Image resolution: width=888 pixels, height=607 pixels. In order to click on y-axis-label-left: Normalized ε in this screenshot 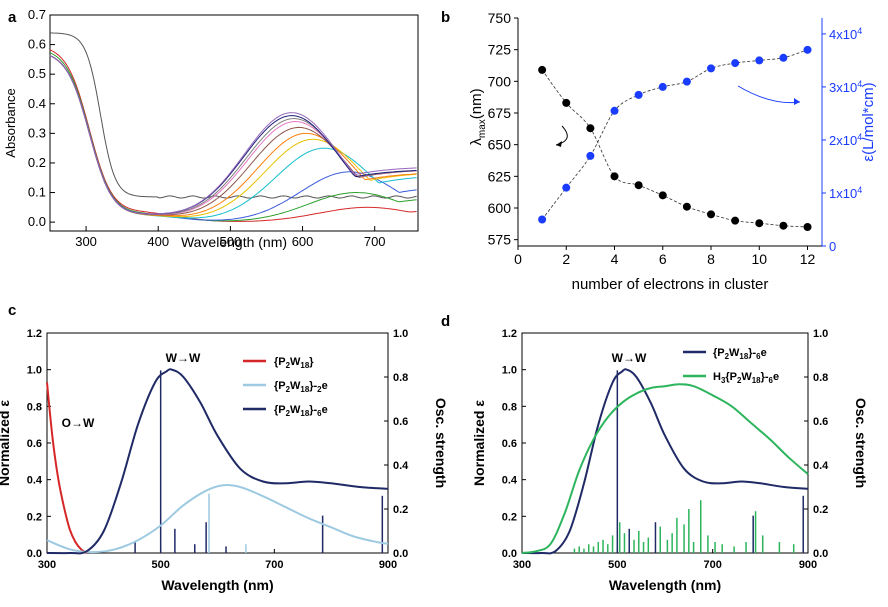, I will do `click(479, 443)`.